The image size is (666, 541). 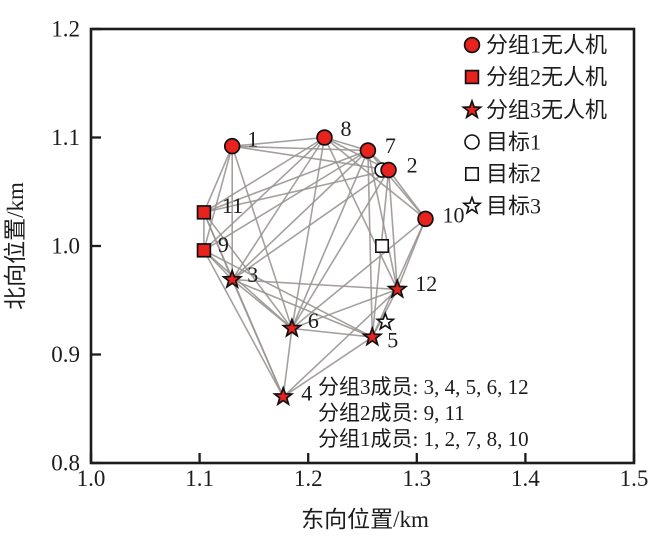 I want to click on legend-group1-uav-circle-icon, so click(x=472, y=45).